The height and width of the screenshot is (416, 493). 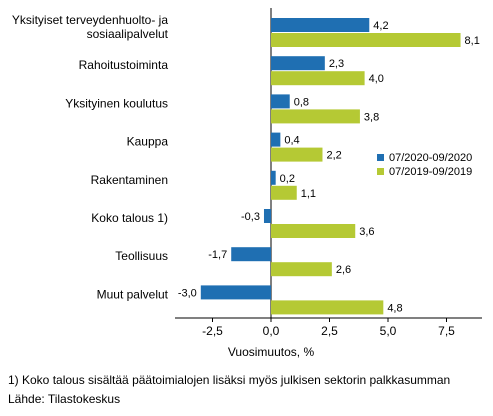 What do you see at coordinates (388, 331) in the screenshot?
I see `x-tick-label: 5,0` at bounding box center [388, 331].